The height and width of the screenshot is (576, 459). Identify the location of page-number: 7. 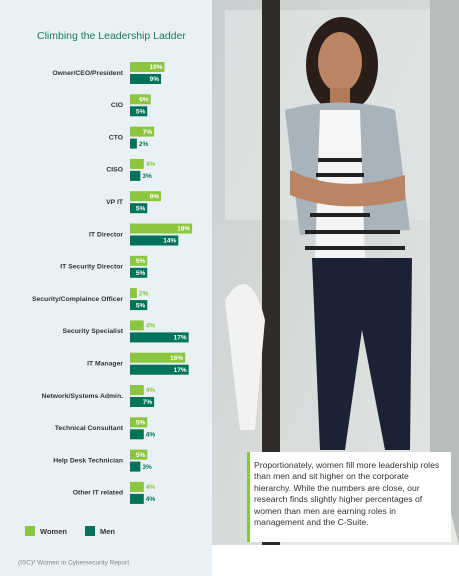
(435, 563).